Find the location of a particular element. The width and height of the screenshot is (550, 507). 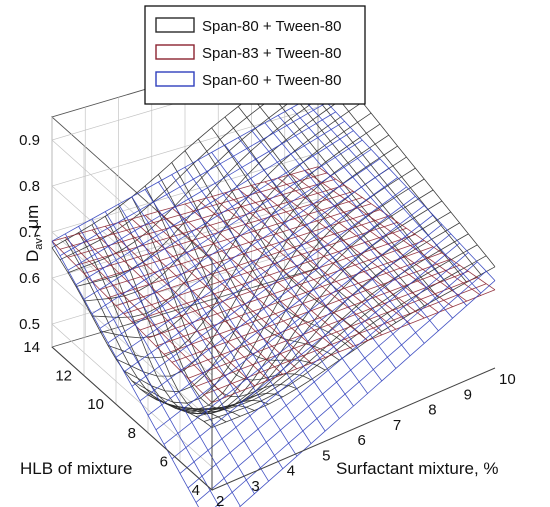

y-tick-label: 8 is located at coordinates (132, 433).